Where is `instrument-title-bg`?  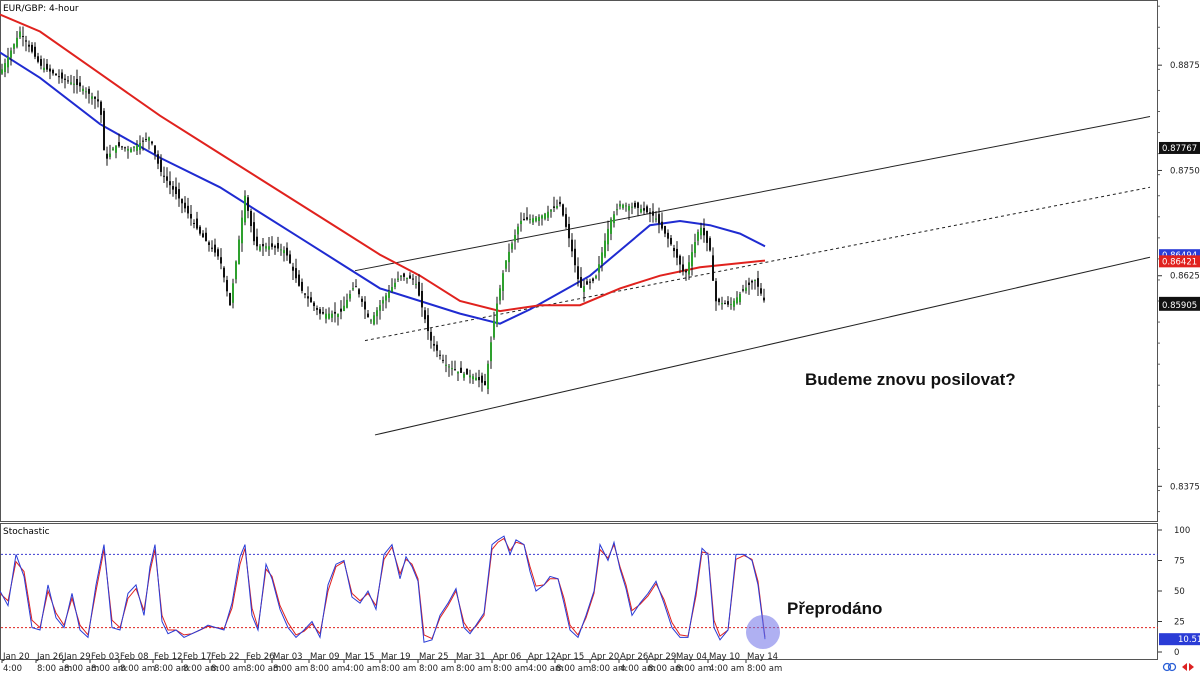 instrument-title-bg is located at coordinates (36, 7).